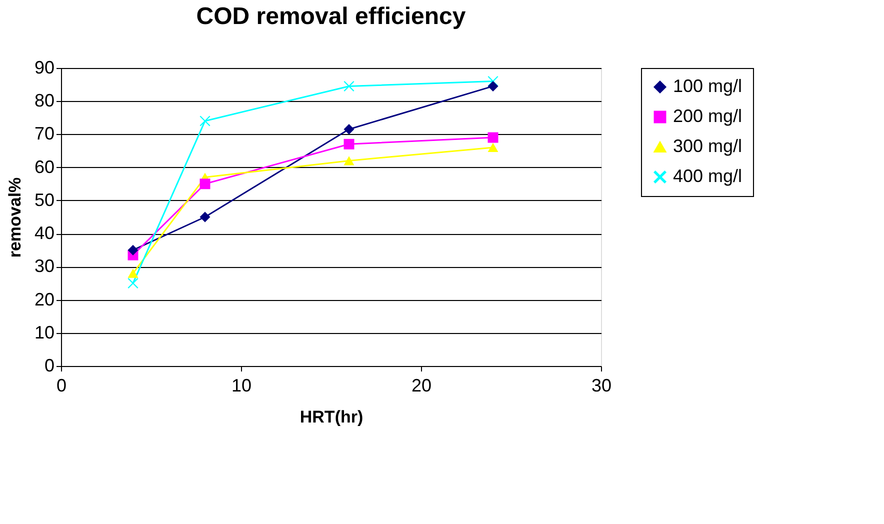 The image size is (884, 524). I want to click on x-tick-label: 30, so click(601, 386).